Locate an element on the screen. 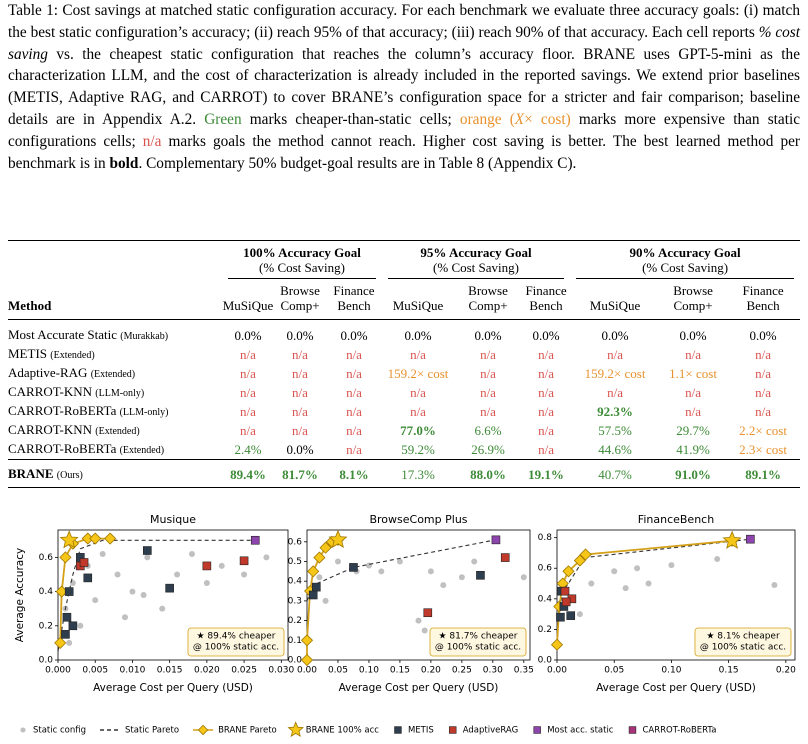 This screenshot has width=808, height=744. value-cell: 41.9% is located at coordinates (693, 449).